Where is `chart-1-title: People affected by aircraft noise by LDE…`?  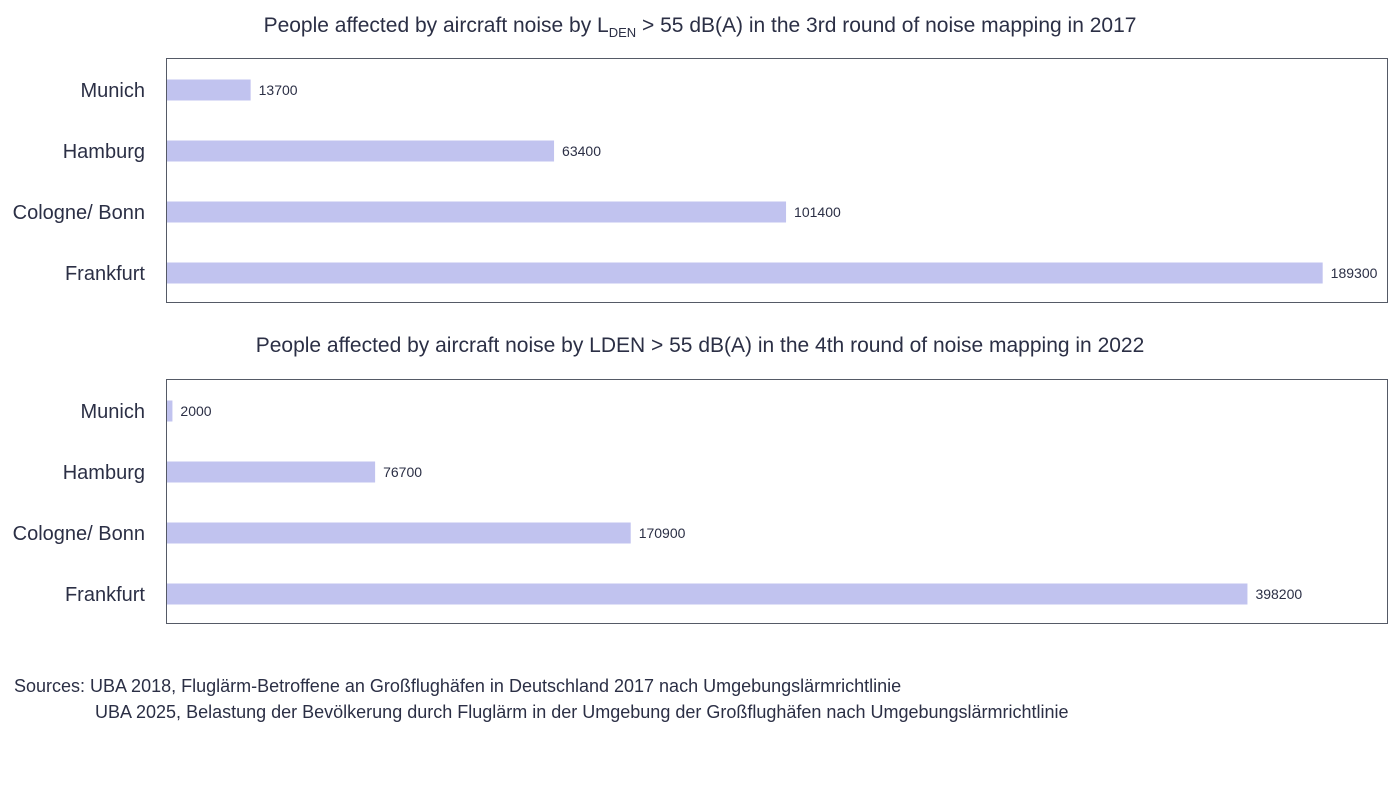
chart-1-title: People affected by aircraft noise by LDE… is located at coordinates (700, 27).